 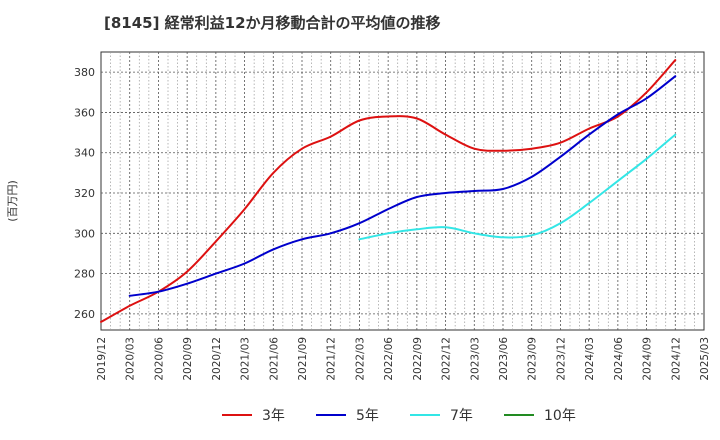 I want to click on x-tick-label: 2020/12, so click(x=217, y=359).